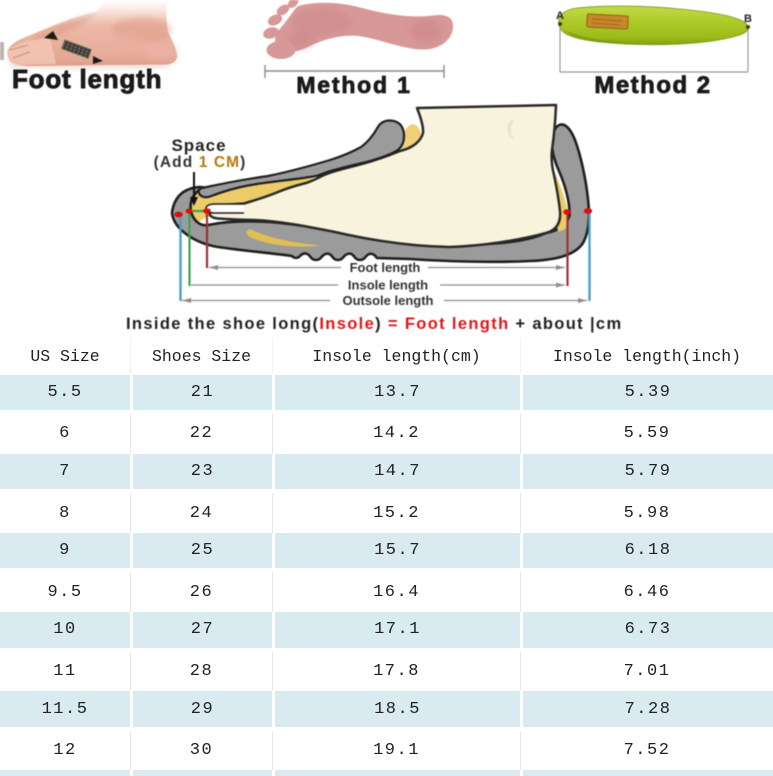 The image size is (773, 776). What do you see at coordinates (353, 85) in the screenshot?
I see `svg-text: Method 1` at bounding box center [353, 85].